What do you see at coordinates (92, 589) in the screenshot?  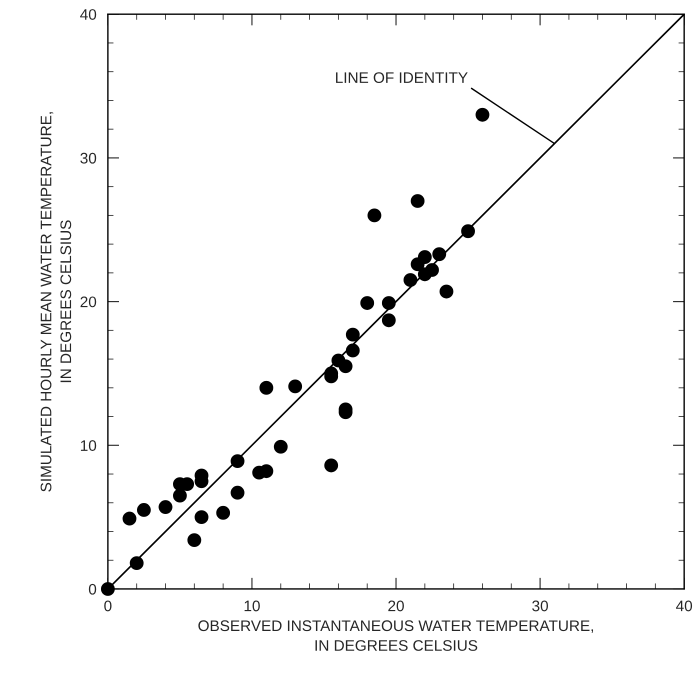 I see `y-tick-label: 0` at bounding box center [92, 589].